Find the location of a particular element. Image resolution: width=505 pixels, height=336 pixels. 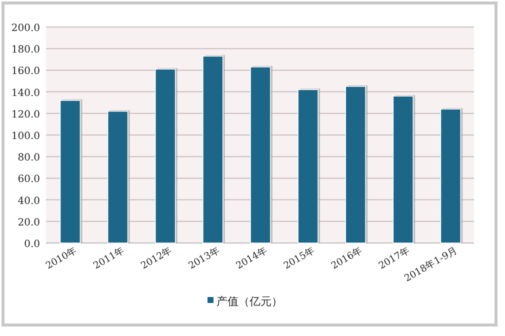

y-tick-label: 100.0 is located at coordinates (25, 136).